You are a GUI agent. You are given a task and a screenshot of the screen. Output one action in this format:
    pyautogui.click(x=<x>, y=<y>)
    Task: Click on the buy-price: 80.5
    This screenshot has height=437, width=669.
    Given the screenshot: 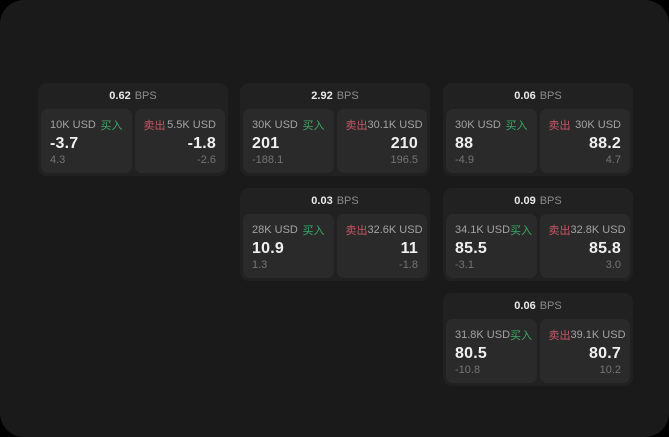 What is the action you would take?
    pyautogui.click(x=471, y=353)
    